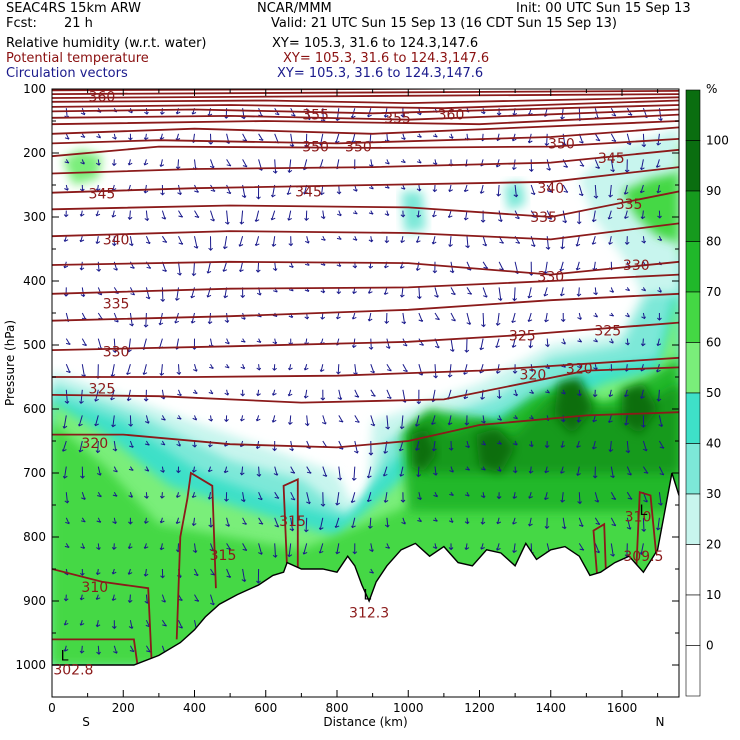 This screenshot has width=740, height=740. Describe the element at coordinates (34, 345) in the screenshot. I see `y-tick-label: 500` at that location.